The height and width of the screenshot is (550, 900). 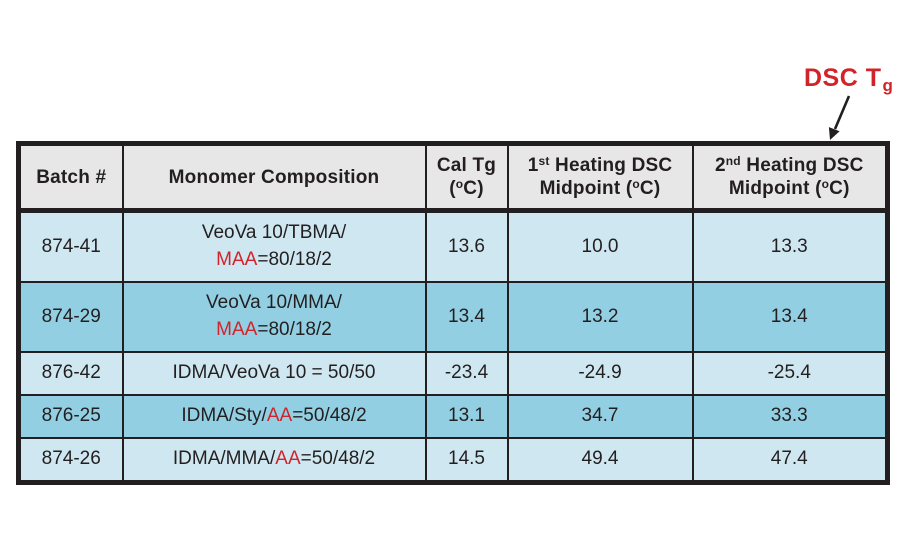 I want to click on composition-cell: IDMA/MMA/AA=50/48/2, so click(x=274, y=460).